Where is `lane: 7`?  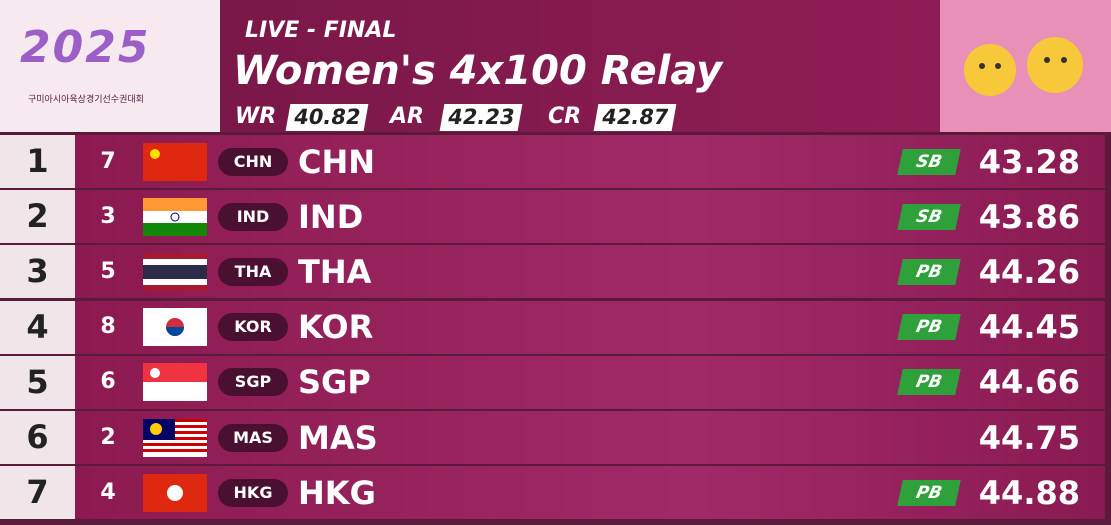
lane: 7 is located at coordinates (108, 161).